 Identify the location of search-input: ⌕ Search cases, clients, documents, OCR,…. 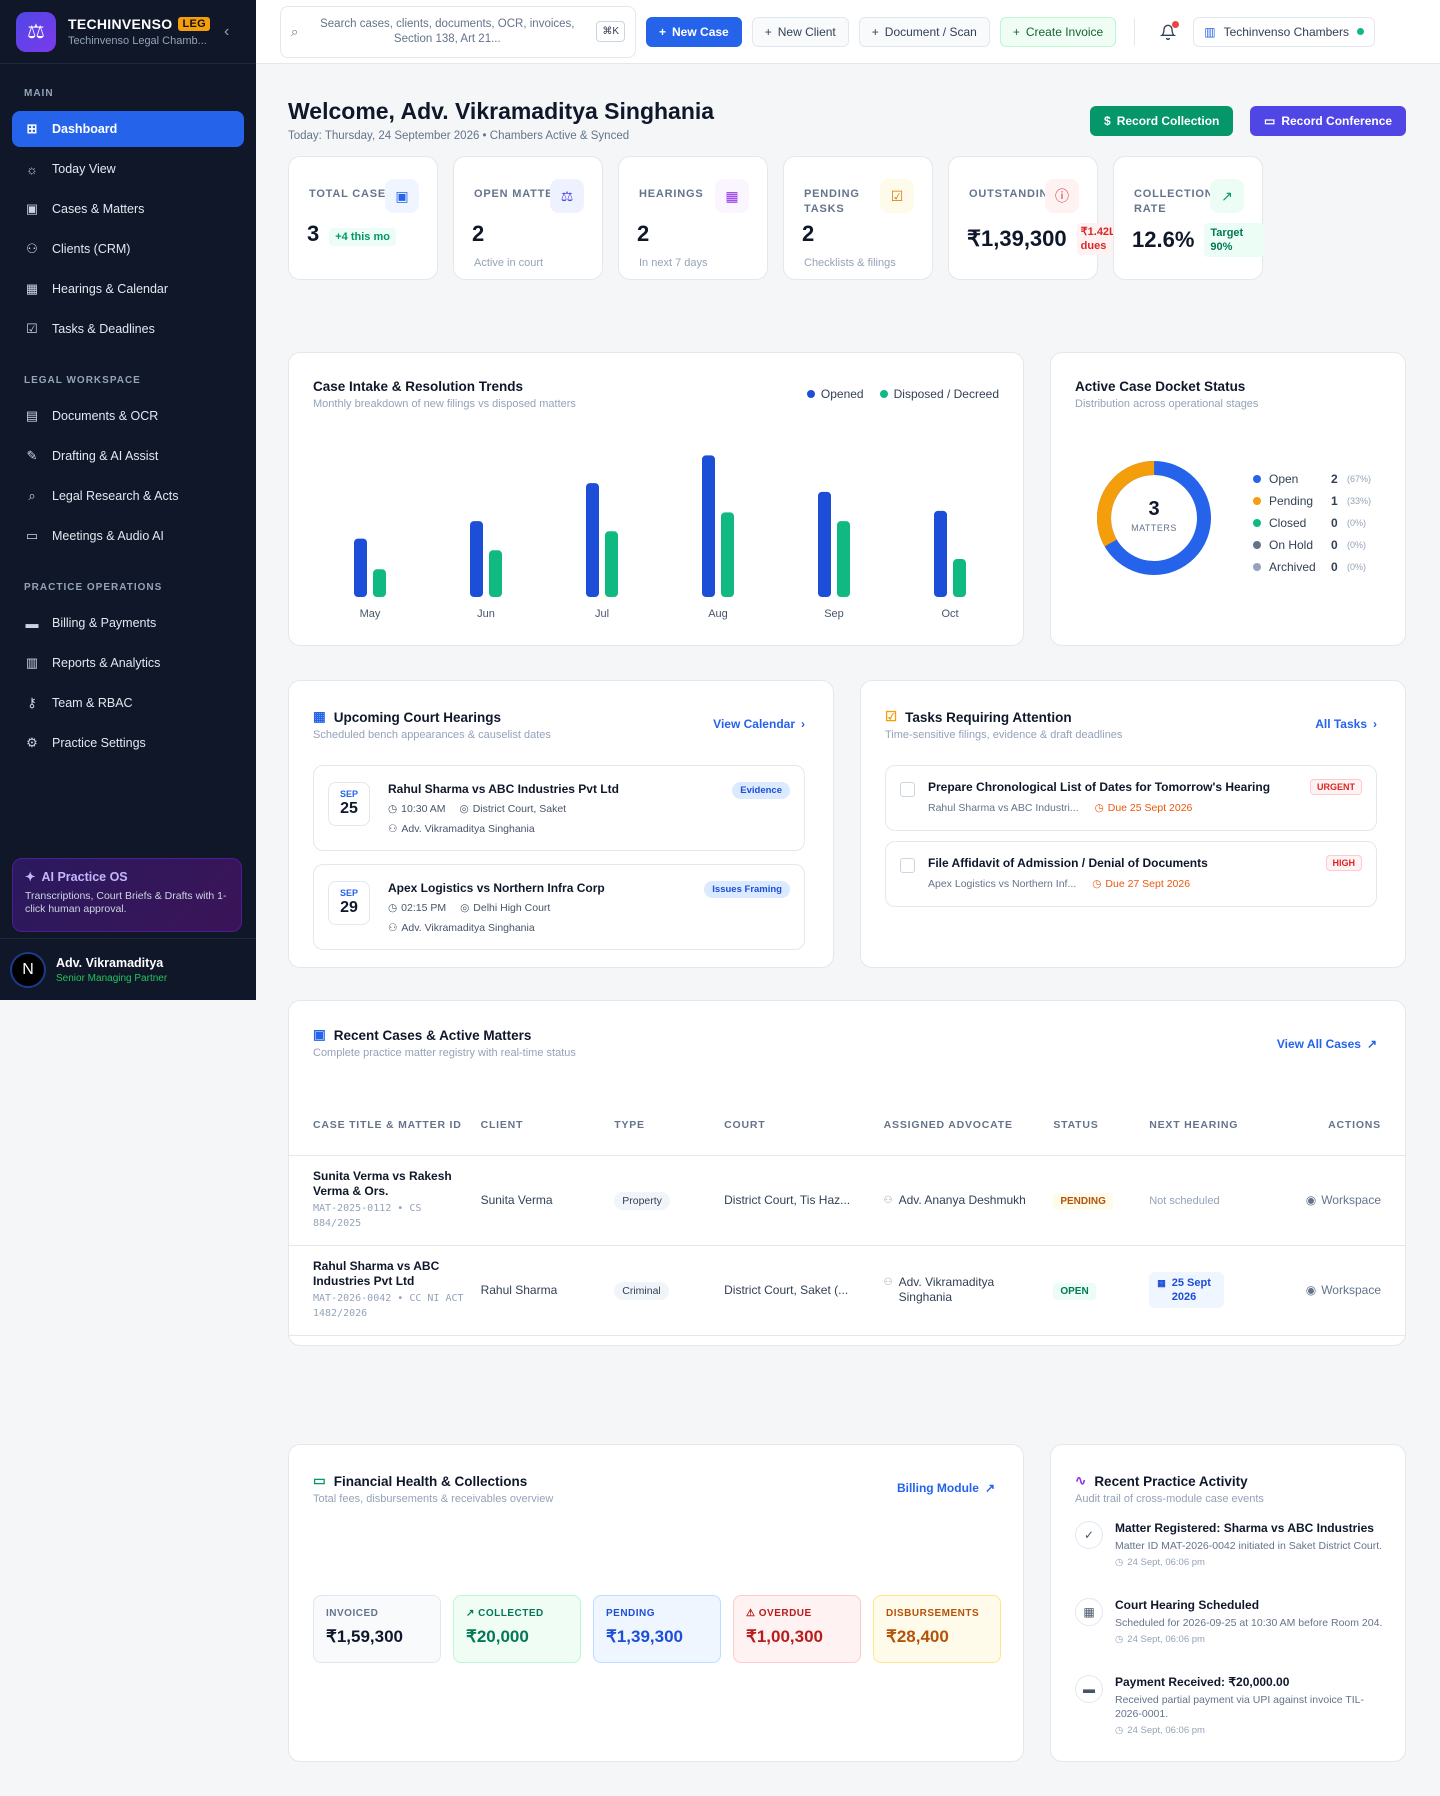
(458, 31).